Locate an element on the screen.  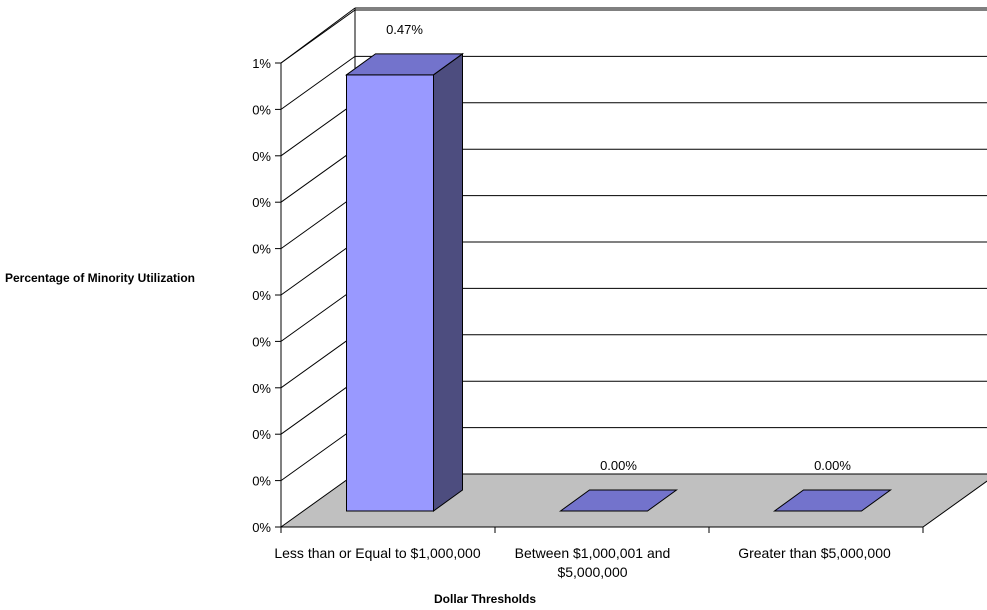
category-label-1: Less than or Equal to $1,000,000 is located at coordinates (377, 553).